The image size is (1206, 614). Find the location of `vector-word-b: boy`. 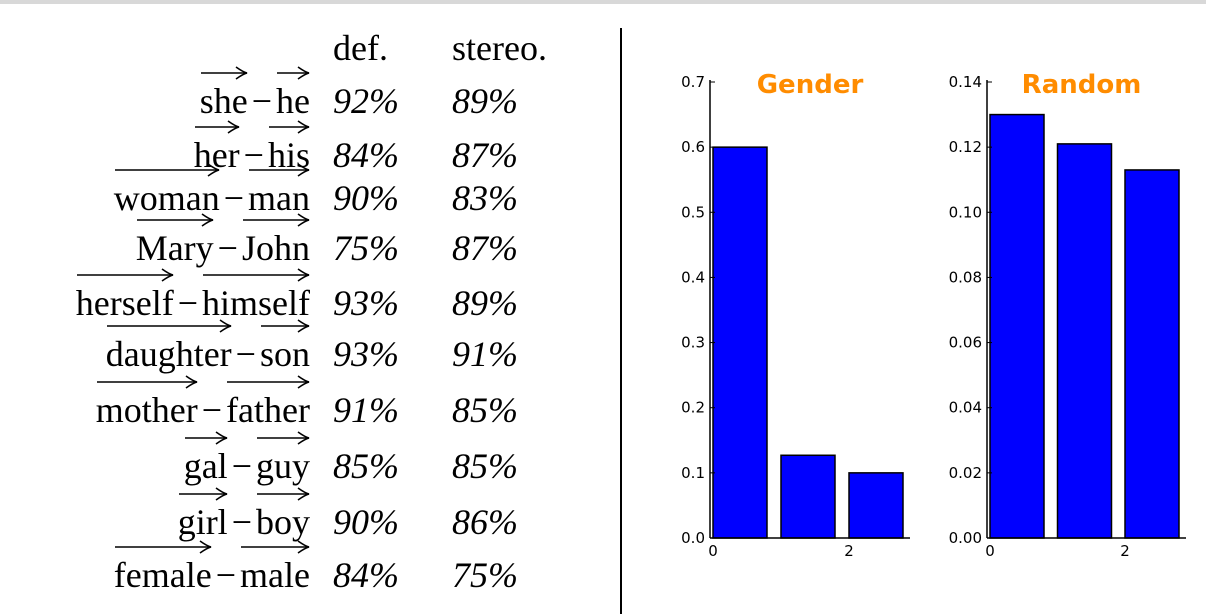

vector-word-b: boy is located at coordinates (283, 514).